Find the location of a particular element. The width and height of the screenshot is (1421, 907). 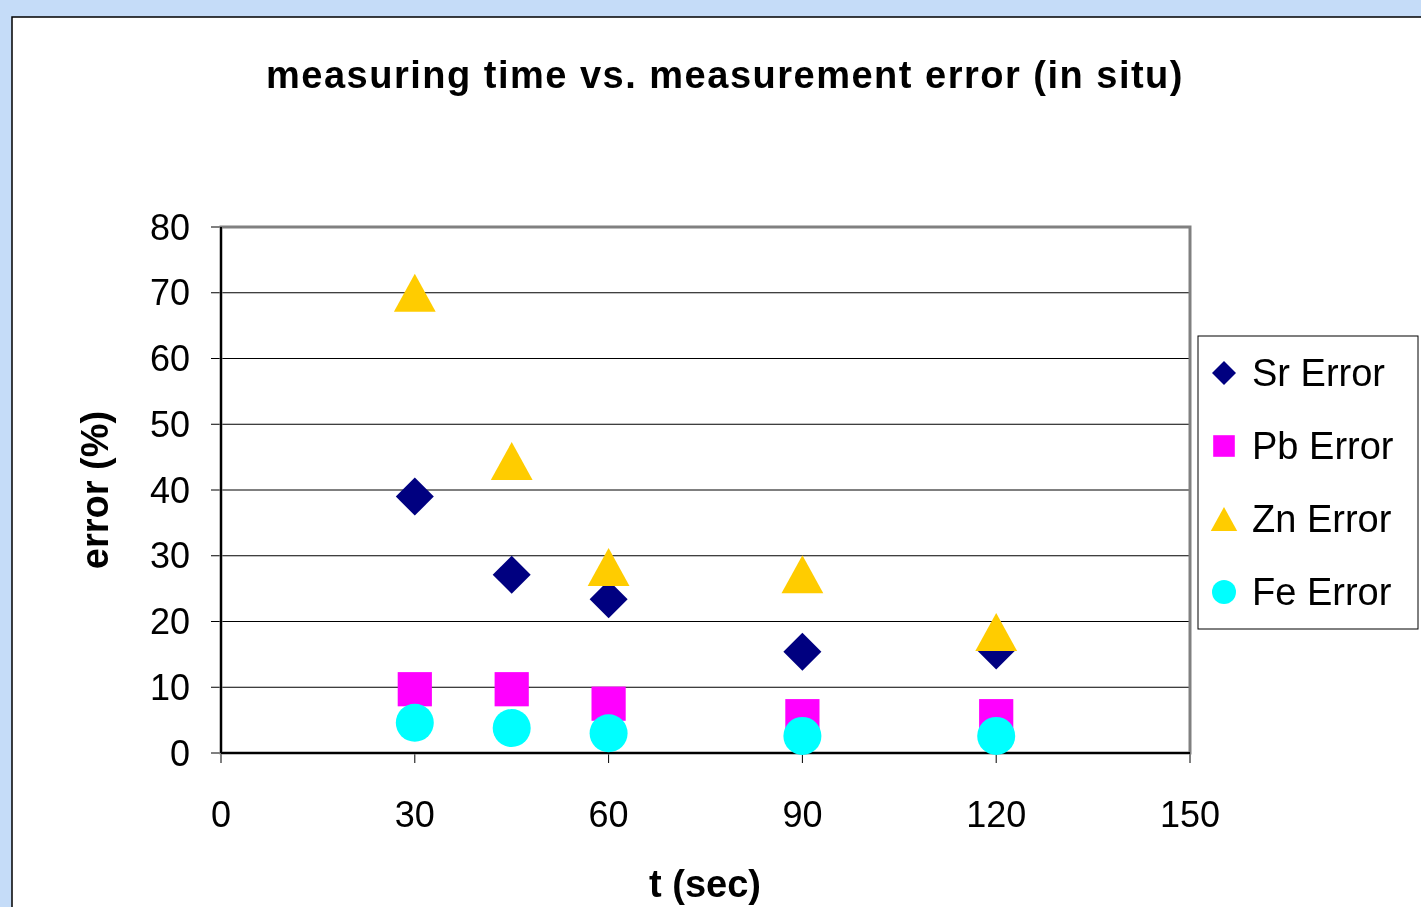

x-tick-label: 60 is located at coordinates (608, 814).